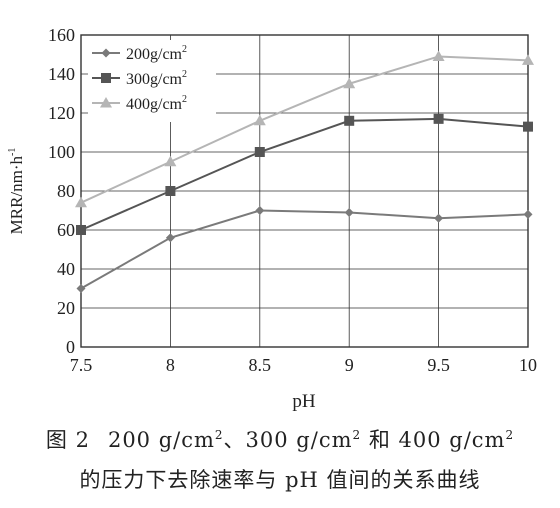 This screenshot has width=560, height=508. What do you see at coordinates (61, 35) in the screenshot?
I see `y-tick-label: 160` at bounding box center [61, 35].